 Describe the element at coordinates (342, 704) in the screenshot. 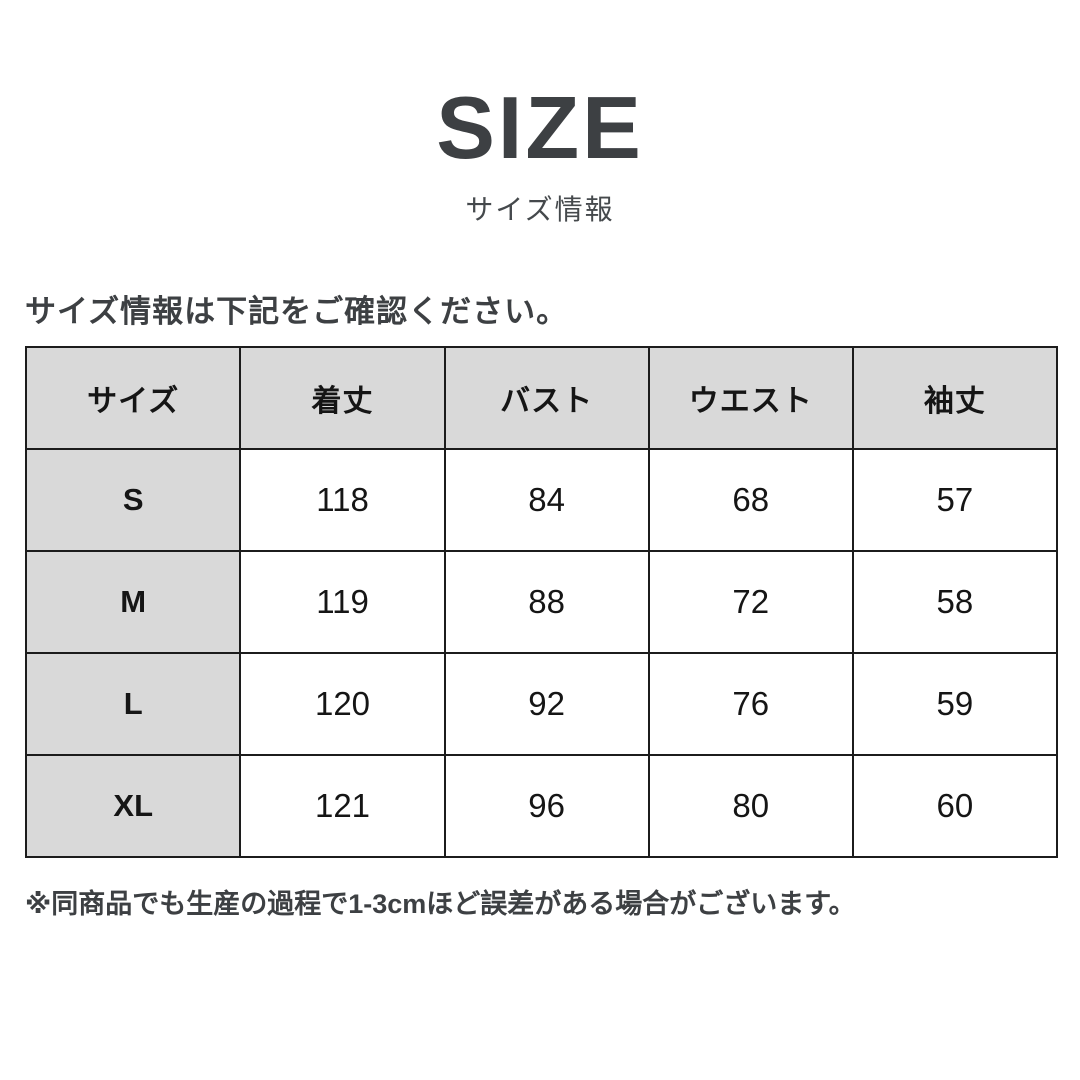

I see `table-cell: 120` at that location.